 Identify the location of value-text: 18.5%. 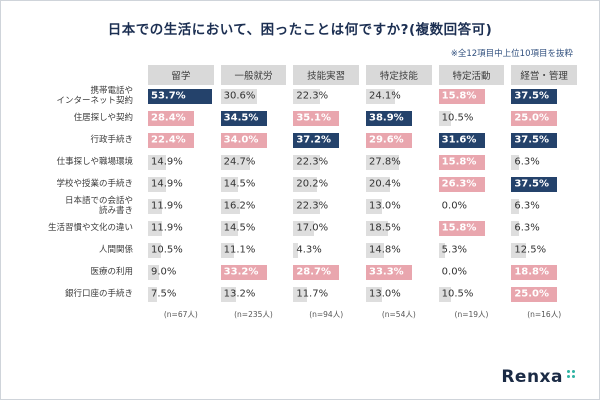
(384, 228).